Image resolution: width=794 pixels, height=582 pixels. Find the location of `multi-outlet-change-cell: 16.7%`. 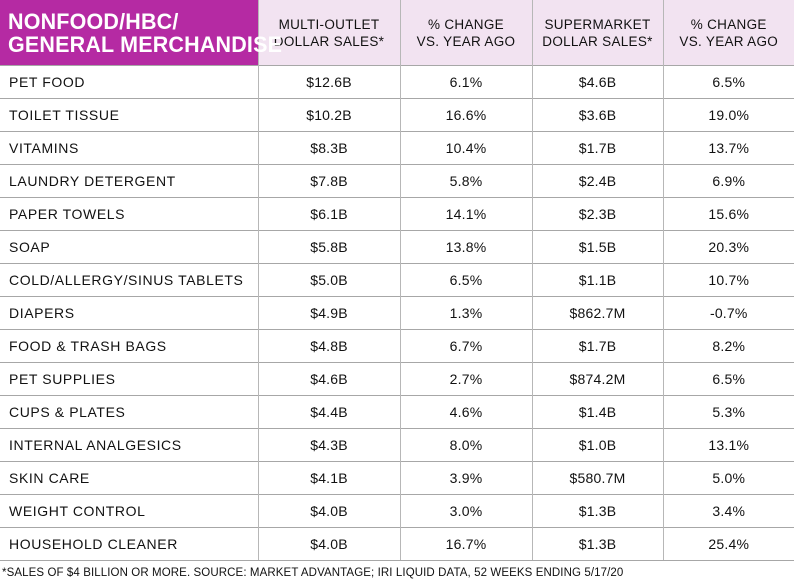

multi-outlet-change-cell: 16.7% is located at coordinates (465, 544).